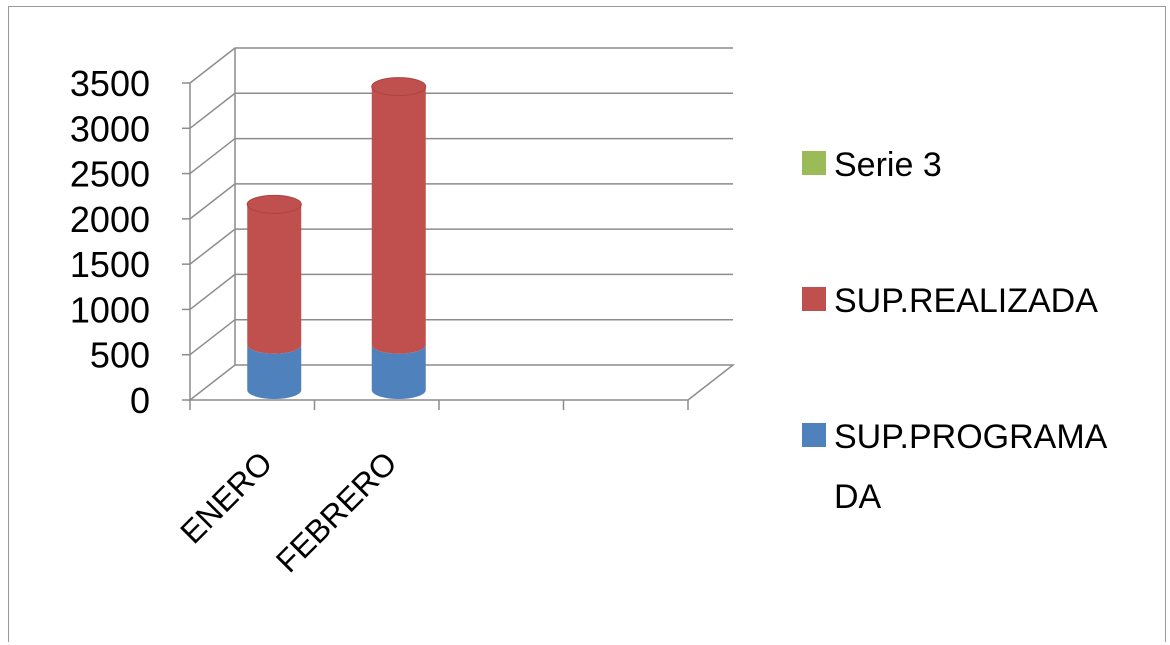 This screenshot has height=645, width=1170. I want to click on legend-label-serie3: Serie 3, so click(888, 165).